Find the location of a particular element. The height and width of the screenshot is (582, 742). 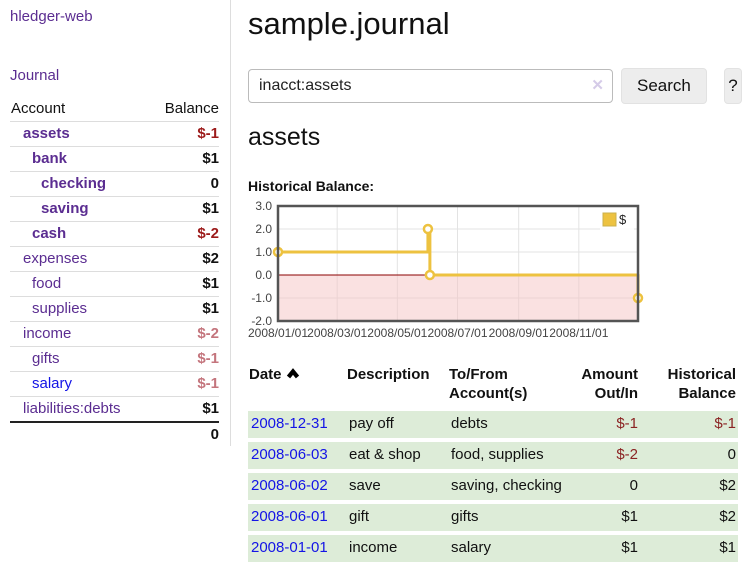

svg-text: 2008/09/01 is located at coordinates (519, 333).